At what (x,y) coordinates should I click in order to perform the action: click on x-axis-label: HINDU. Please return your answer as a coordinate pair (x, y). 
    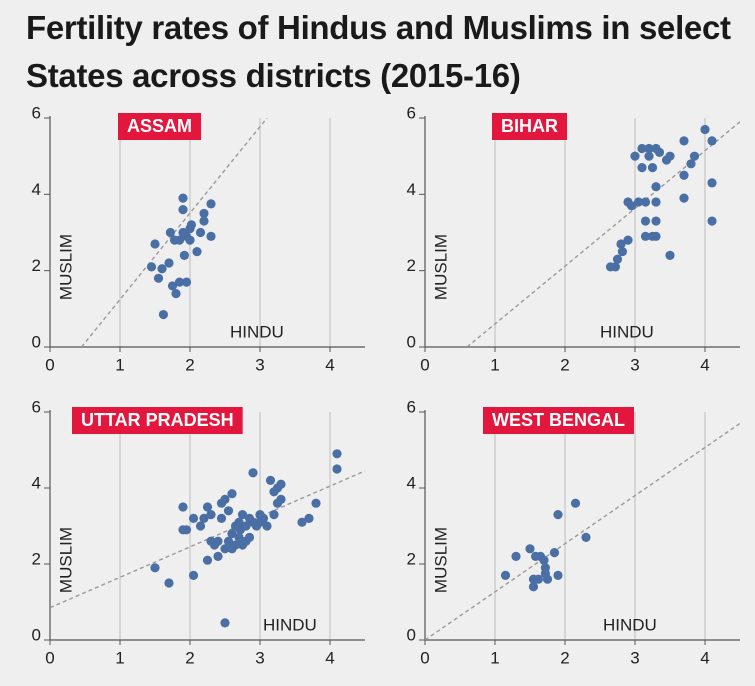
    Looking at the image, I should click on (257, 331).